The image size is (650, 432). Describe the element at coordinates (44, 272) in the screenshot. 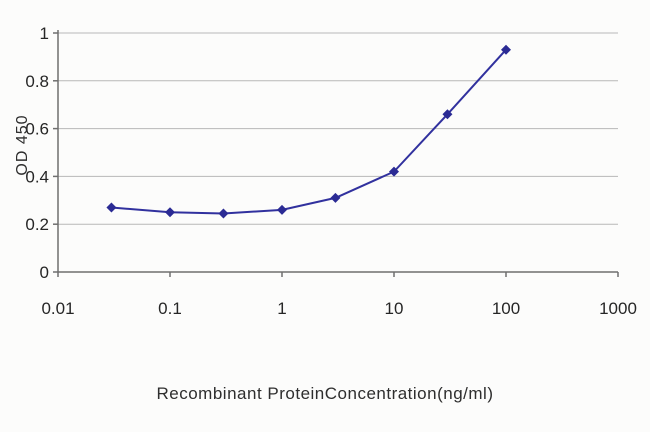

I see `y-tick-label: 0` at that location.